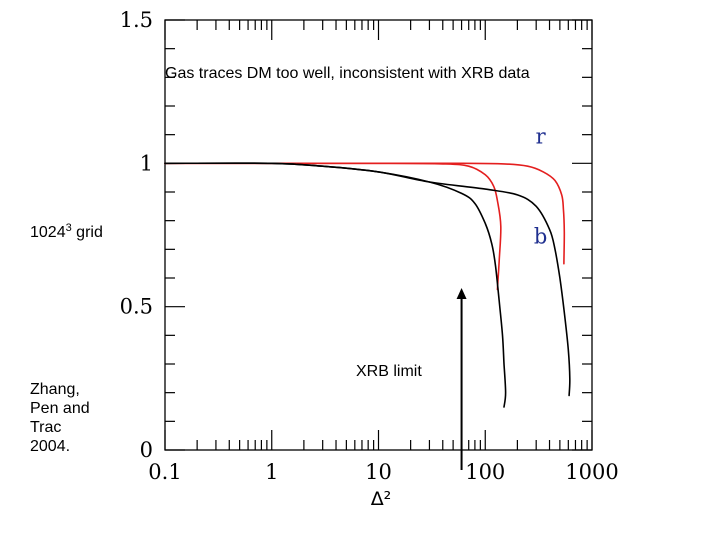  I want to click on citation-line: Pen and, so click(60, 408).